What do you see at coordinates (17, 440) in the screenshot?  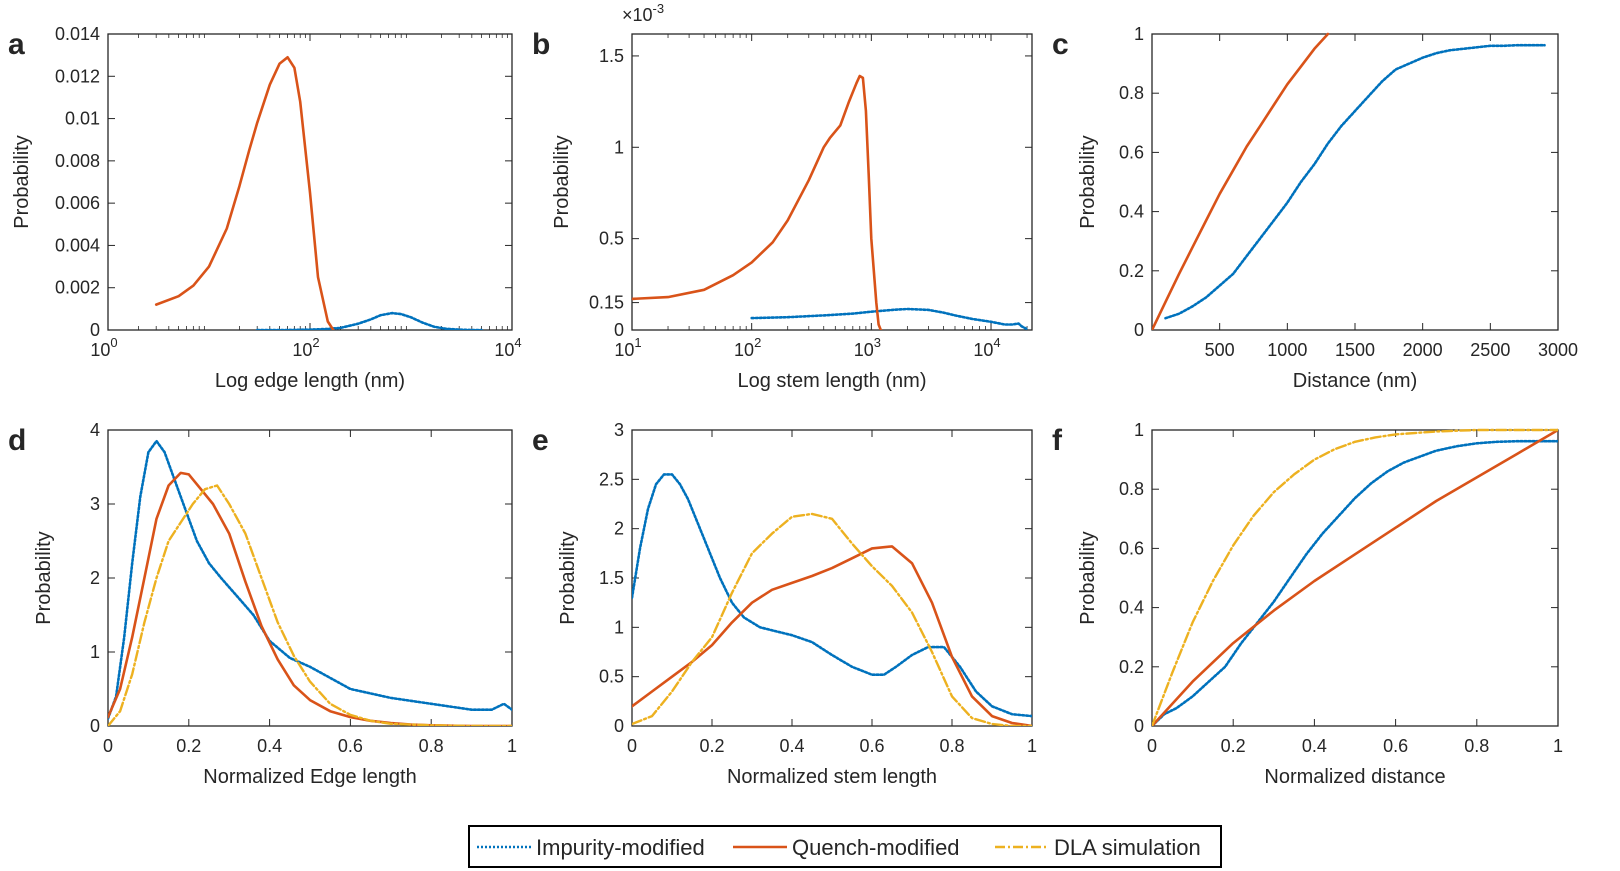 I see `panel-d-letter: d` at bounding box center [17, 440].